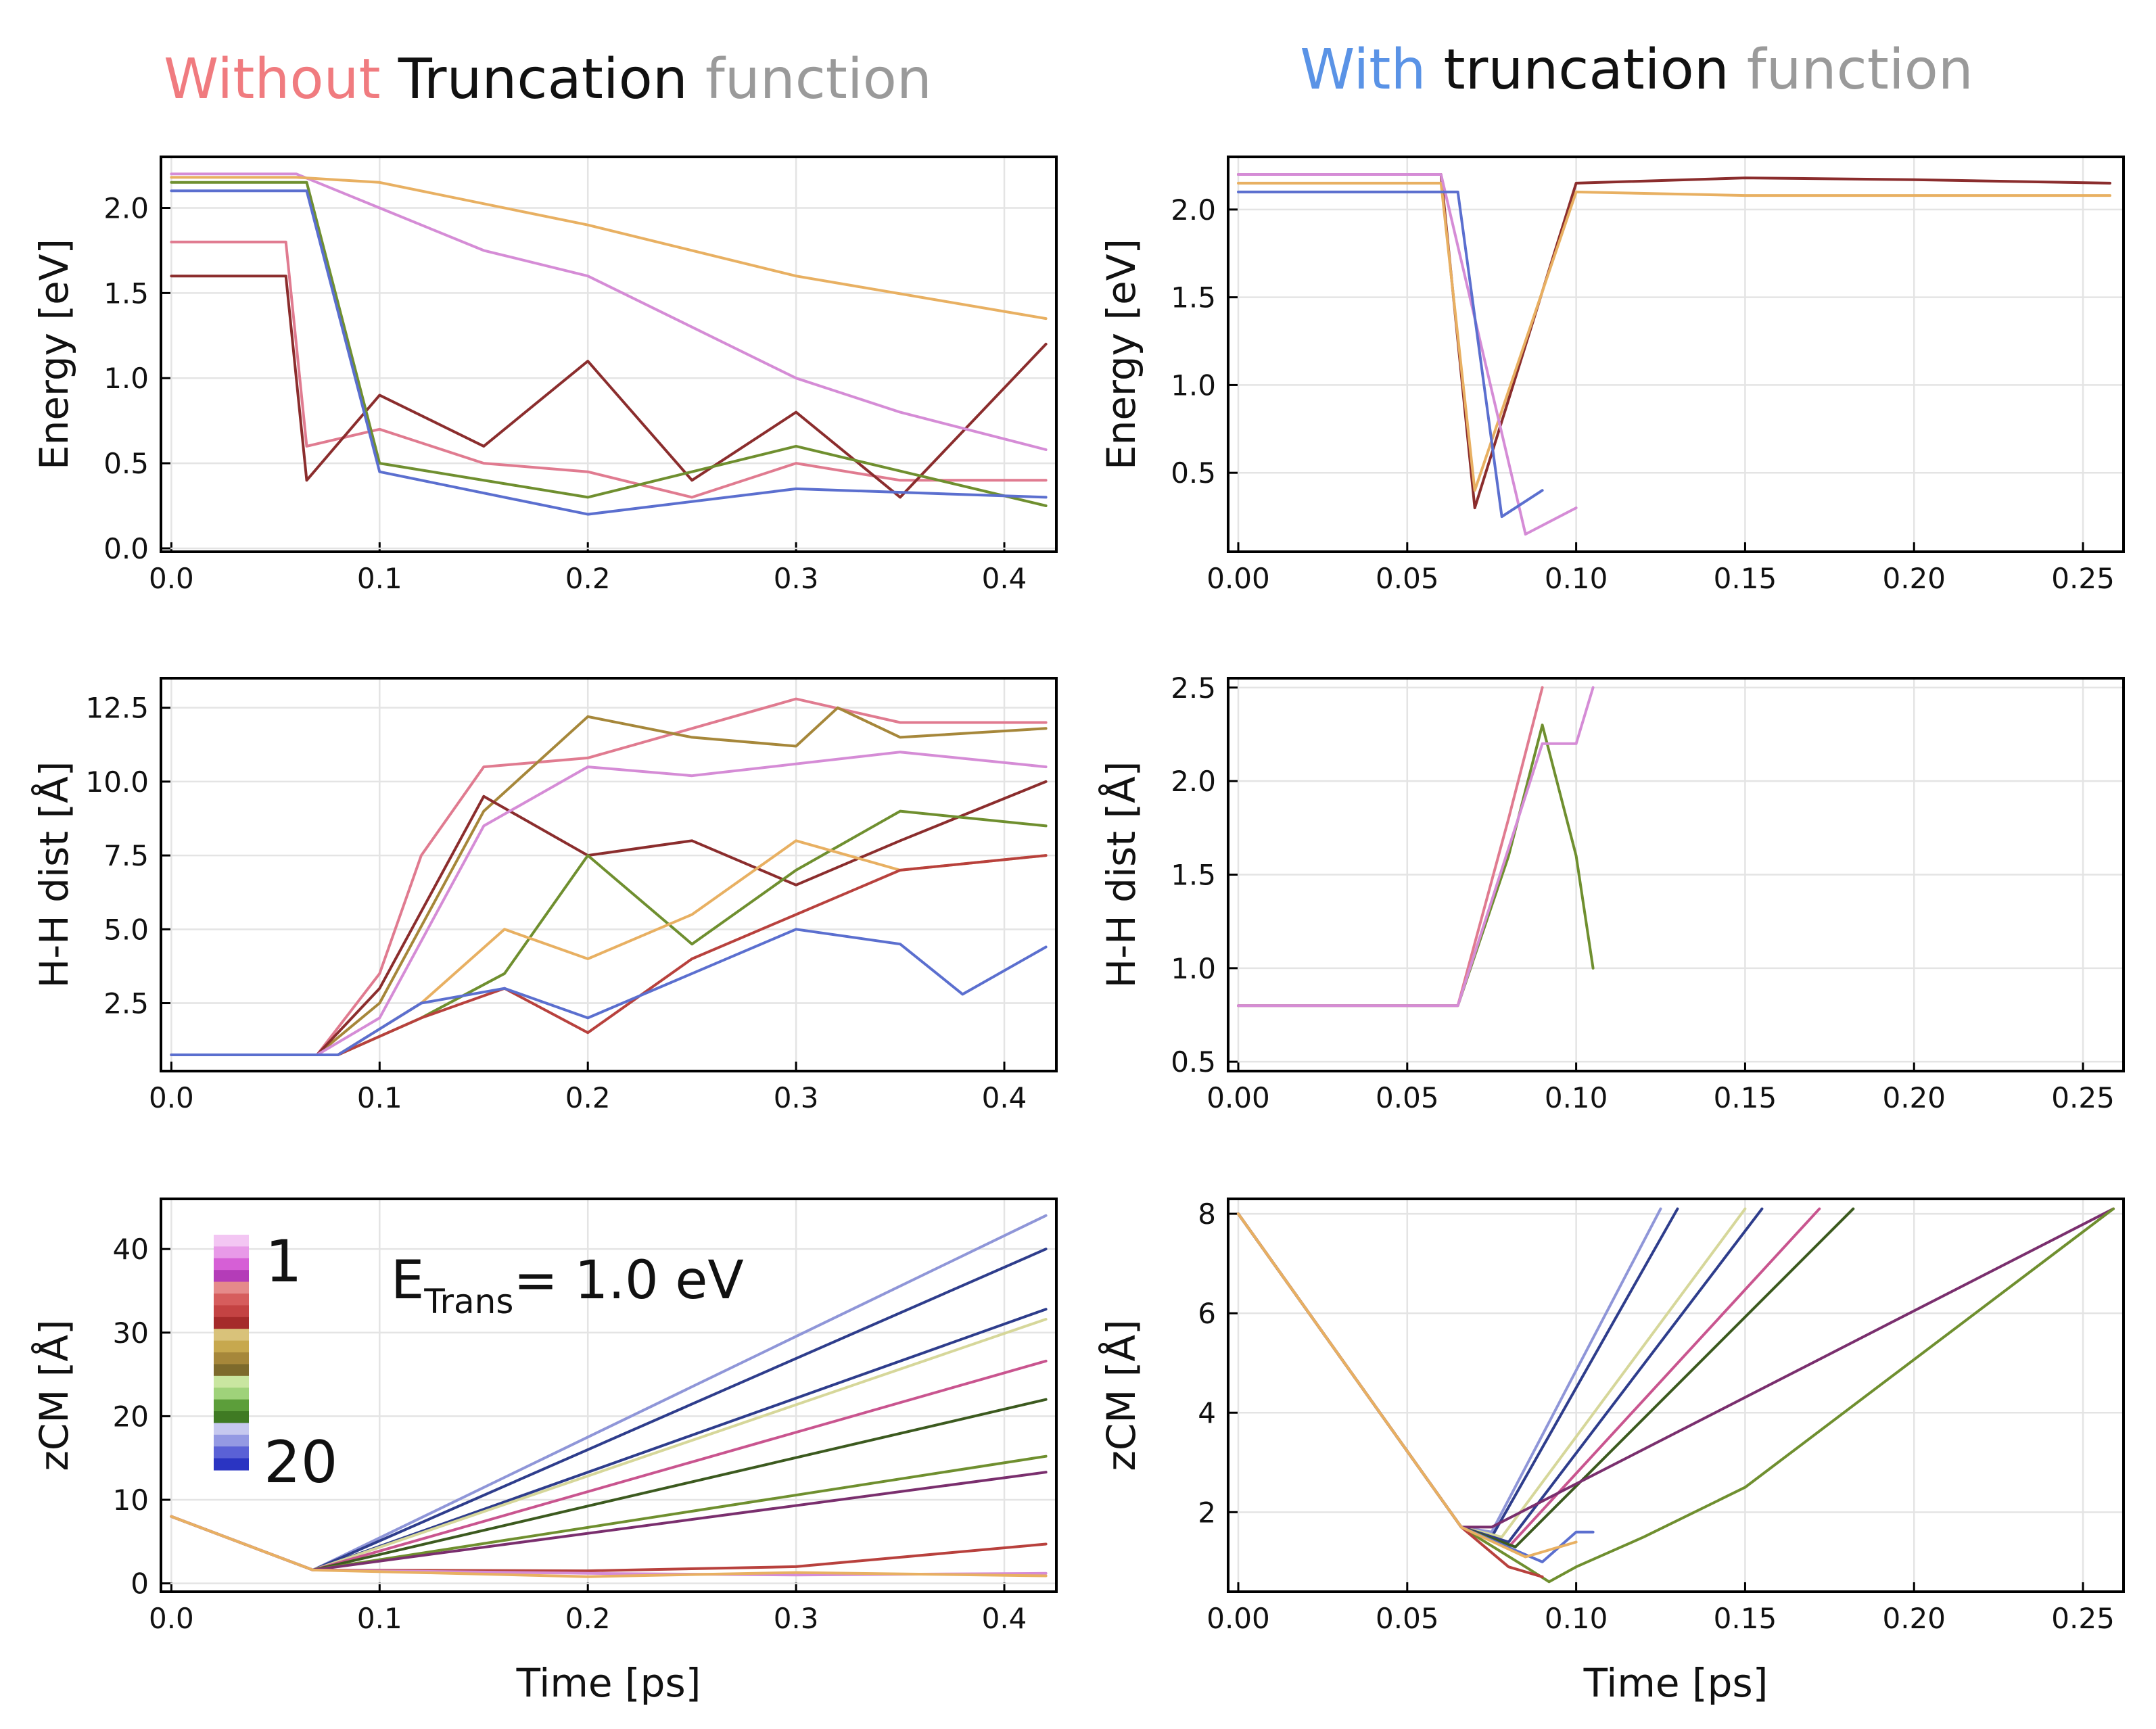 The width and height of the screenshot is (2156, 1729). Describe the element at coordinates (140, 1584) in the screenshot. I see `y-tick-label: 0` at that location.